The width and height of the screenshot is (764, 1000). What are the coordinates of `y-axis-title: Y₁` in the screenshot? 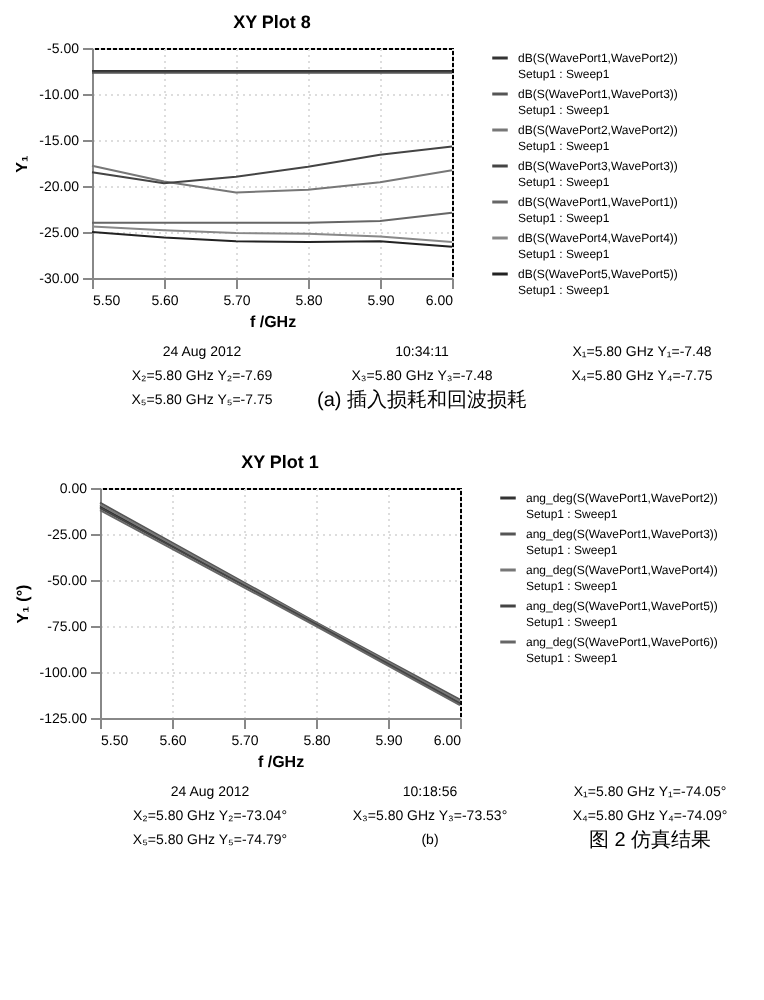 It's located at (22, 163).